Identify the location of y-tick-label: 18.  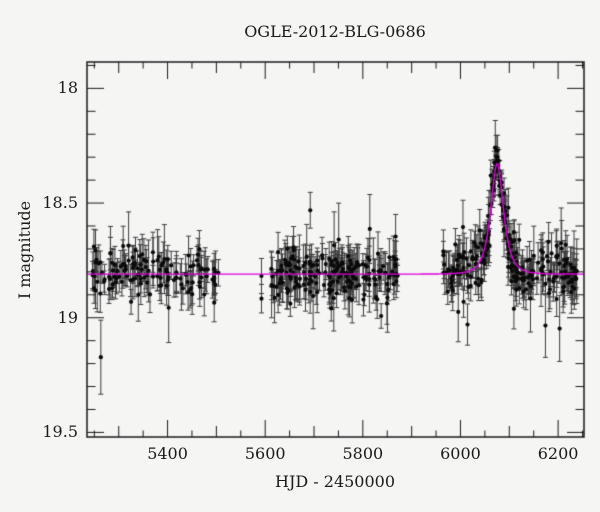
(67, 88).